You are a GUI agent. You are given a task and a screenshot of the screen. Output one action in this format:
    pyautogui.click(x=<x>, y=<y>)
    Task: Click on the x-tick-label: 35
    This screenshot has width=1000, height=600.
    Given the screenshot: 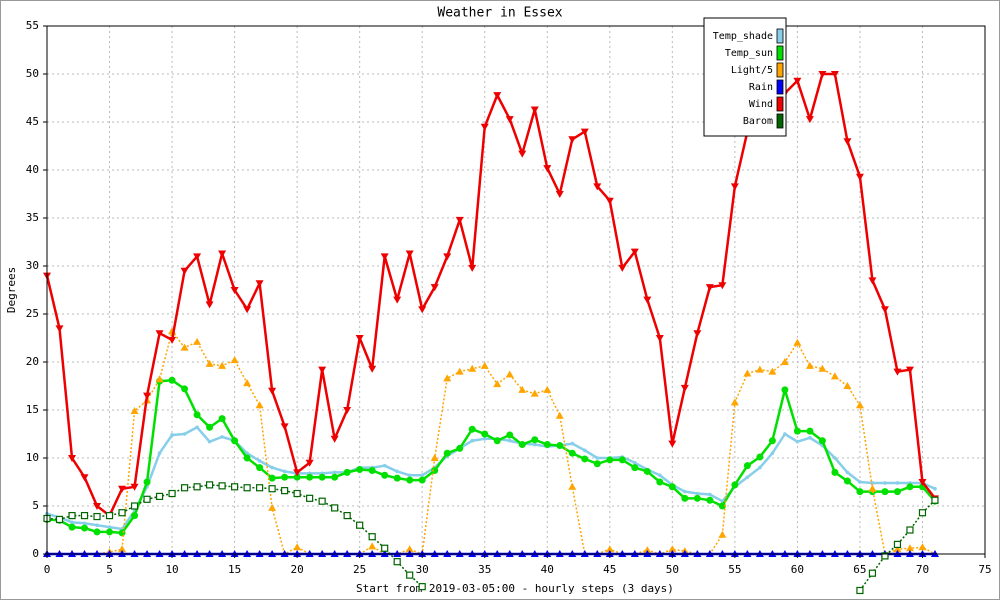 What is the action you would take?
    pyautogui.click(x=484, y=569)
    